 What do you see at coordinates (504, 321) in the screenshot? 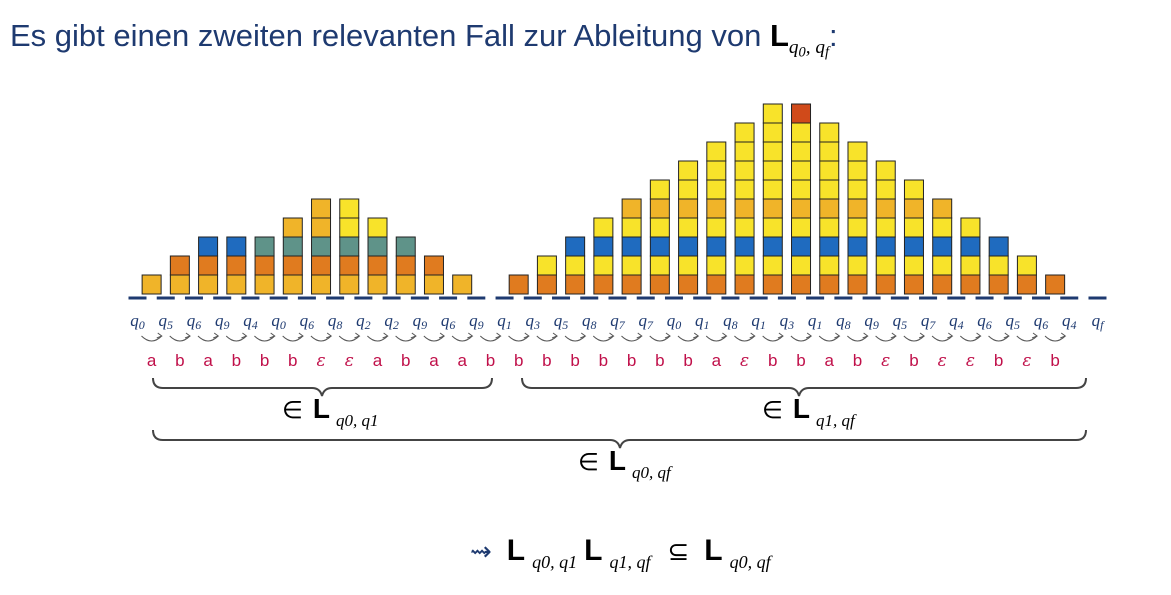
I see `state-label: q1` at bounding box center [504, 321].